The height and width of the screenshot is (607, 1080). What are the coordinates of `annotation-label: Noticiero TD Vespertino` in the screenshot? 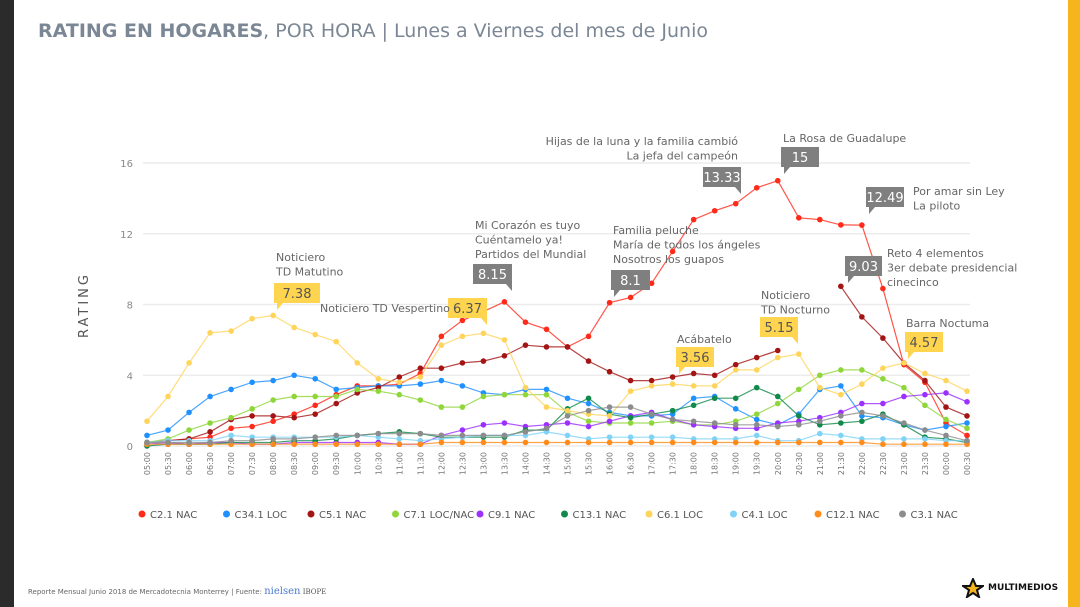 It's located at (385, 308).